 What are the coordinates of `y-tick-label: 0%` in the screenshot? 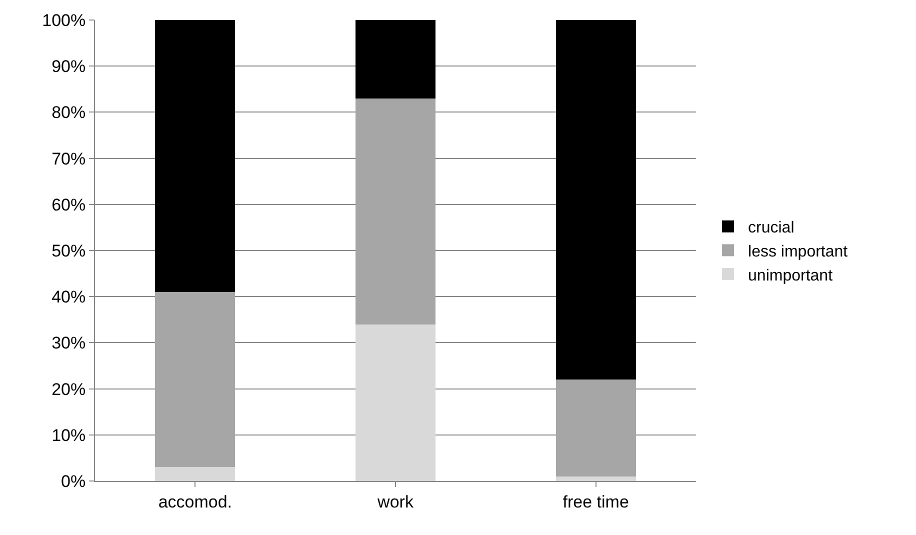 It's located at (73, 481).